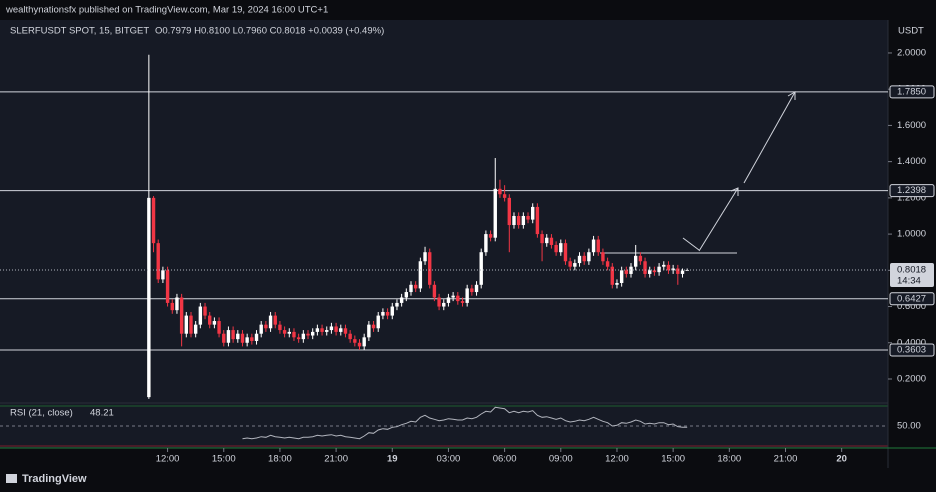 Image resolution: width=936 pixels, height=492 pixels. Describe the element at coordinates (465, 423) in the screenshot. I see `rsi-line` at that location.